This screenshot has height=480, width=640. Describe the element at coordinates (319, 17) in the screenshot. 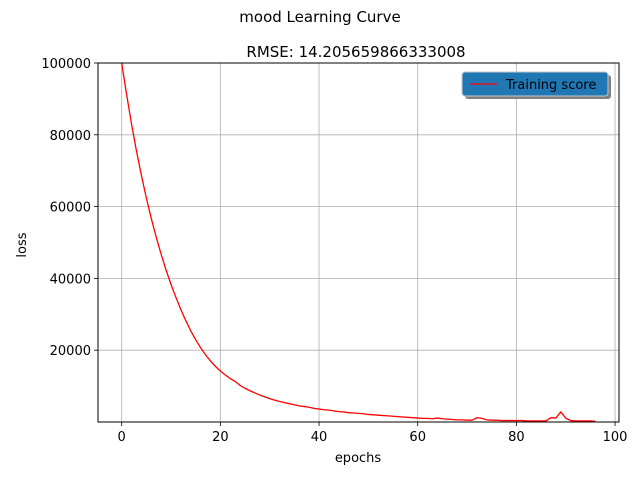

I see `figure-suptitle: mood Learning Curve` at that location.